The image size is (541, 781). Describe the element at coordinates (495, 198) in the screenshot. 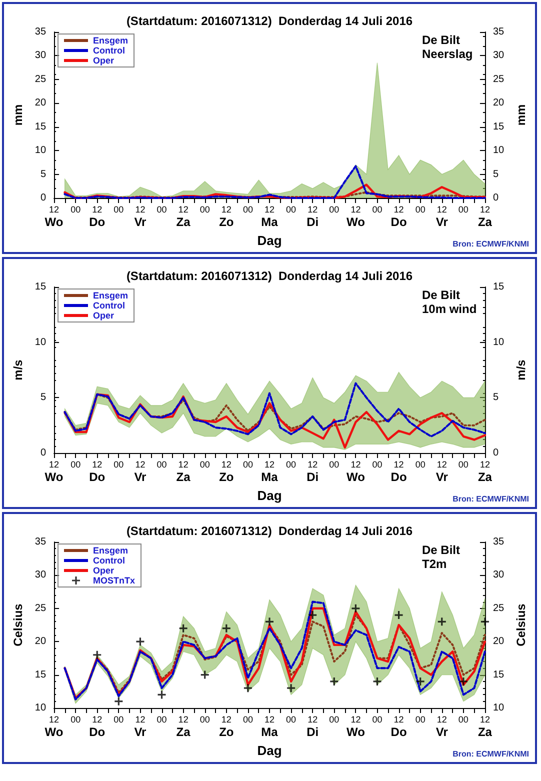

I see `y2-tick-label: 0` at that location.